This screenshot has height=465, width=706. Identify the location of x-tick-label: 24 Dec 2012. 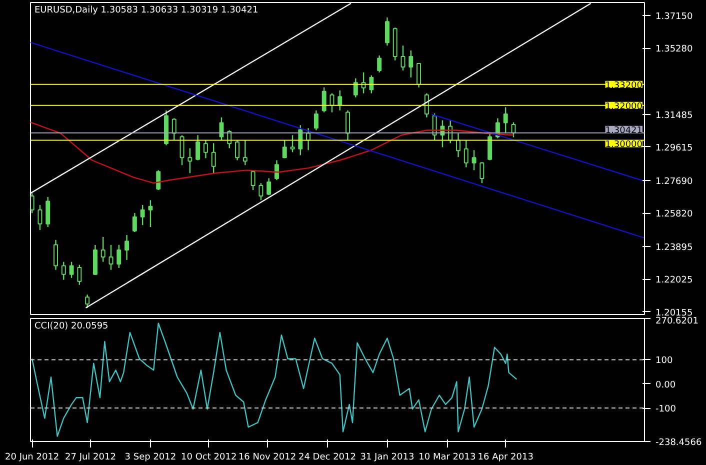
(327, 457).